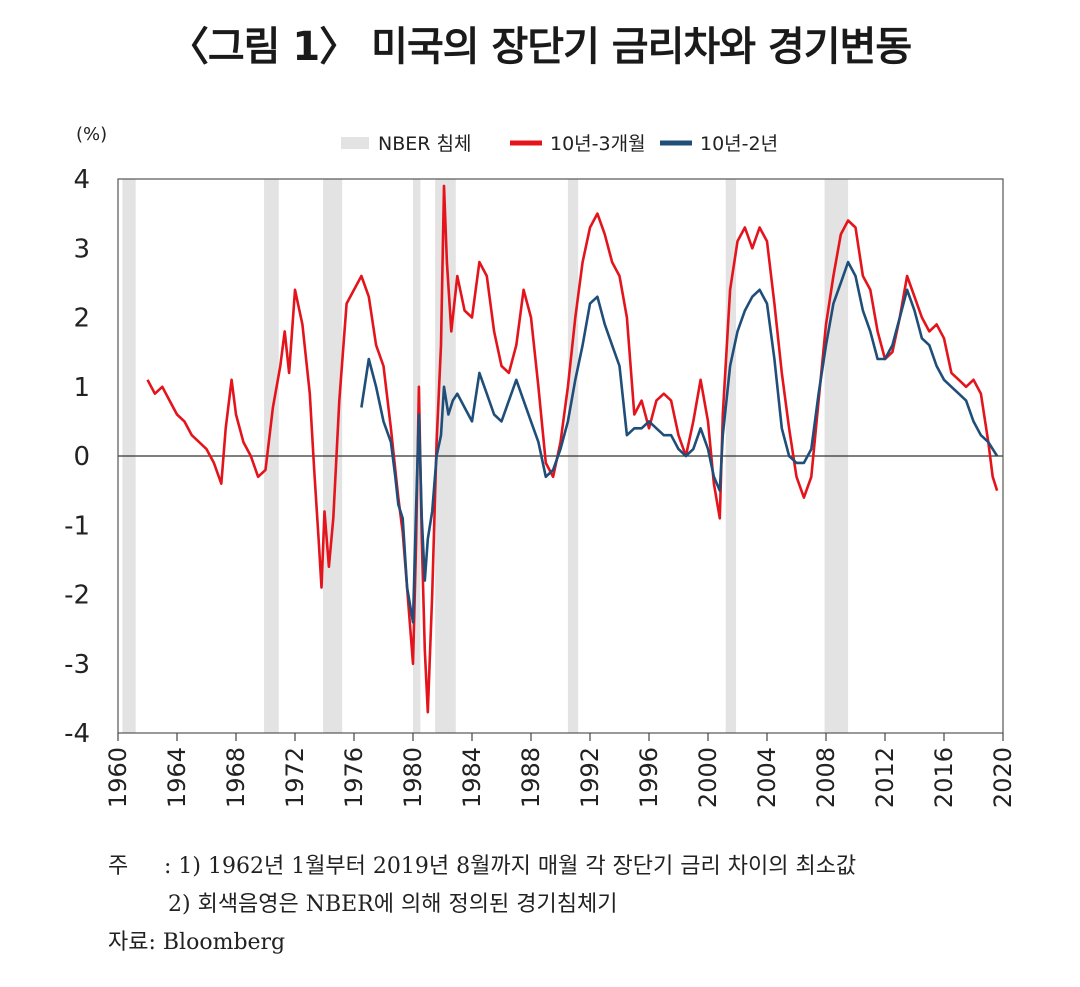 Image resolution: width=1080 pixels, height=987 pixels. I want to click on x-tick-label: 1980, so click(413, 777).